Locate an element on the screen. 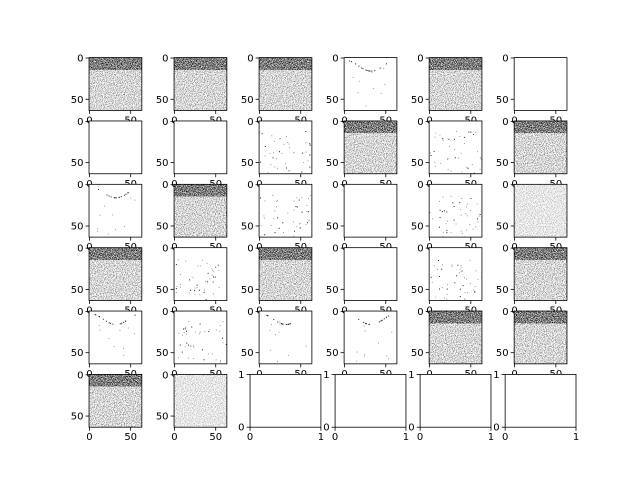 The width and height of the screenshot is (640, 480). y-tick-label: 1 is located at coordinates (411, 375).